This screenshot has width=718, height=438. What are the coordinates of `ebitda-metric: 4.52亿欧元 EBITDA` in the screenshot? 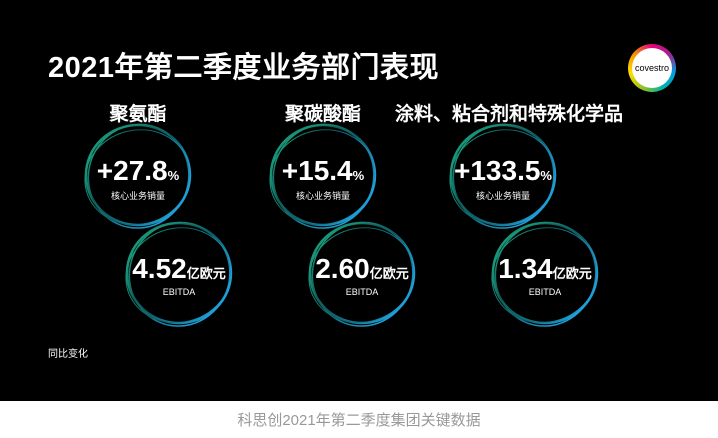 It's located at (179, 273).